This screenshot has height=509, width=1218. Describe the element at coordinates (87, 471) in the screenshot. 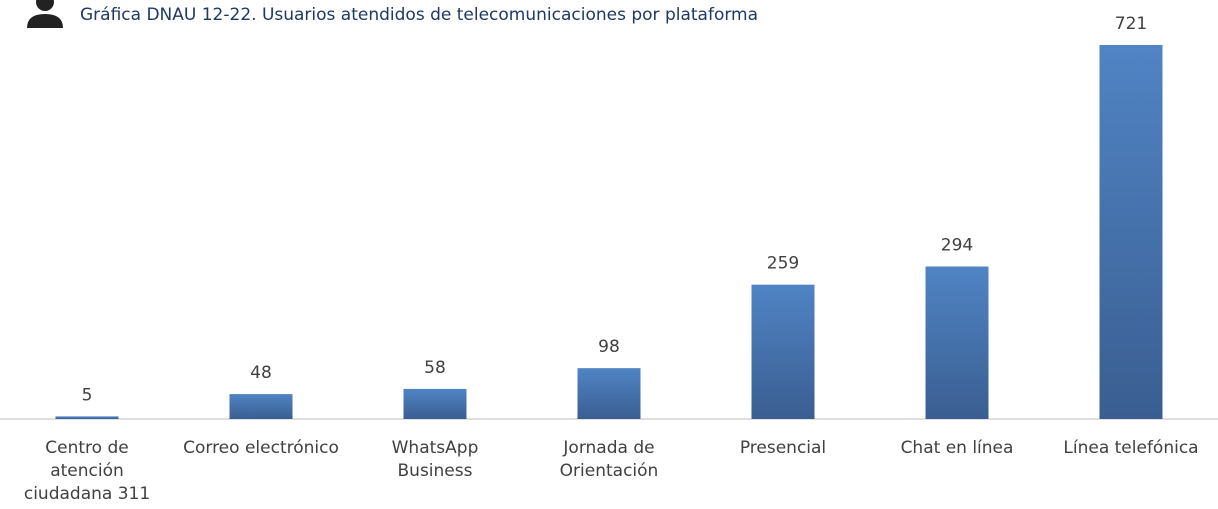

I see `x-tick-label: Centro de atención ciudadana 311` at that location.